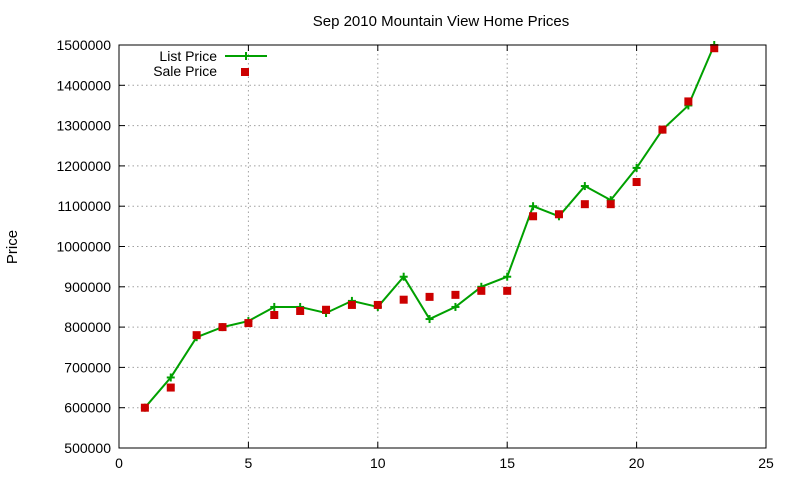 Image resolution: width=800 pixels, height=480 pixels. Describe the element at coordinates (246, 56) in the screenshot. I see `legend-marker-list-price` at that location.